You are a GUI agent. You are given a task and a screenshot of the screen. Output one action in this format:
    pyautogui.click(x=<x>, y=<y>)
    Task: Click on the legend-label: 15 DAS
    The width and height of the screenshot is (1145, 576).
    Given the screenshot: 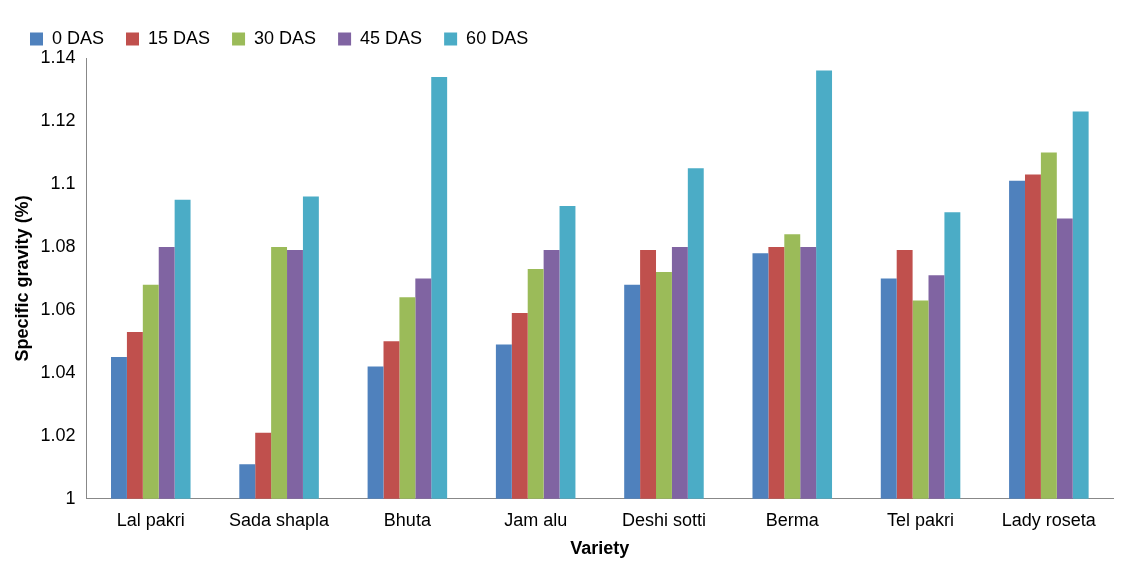 What is the action you would take?
    pyautogui.click(x=179, y=37)
    